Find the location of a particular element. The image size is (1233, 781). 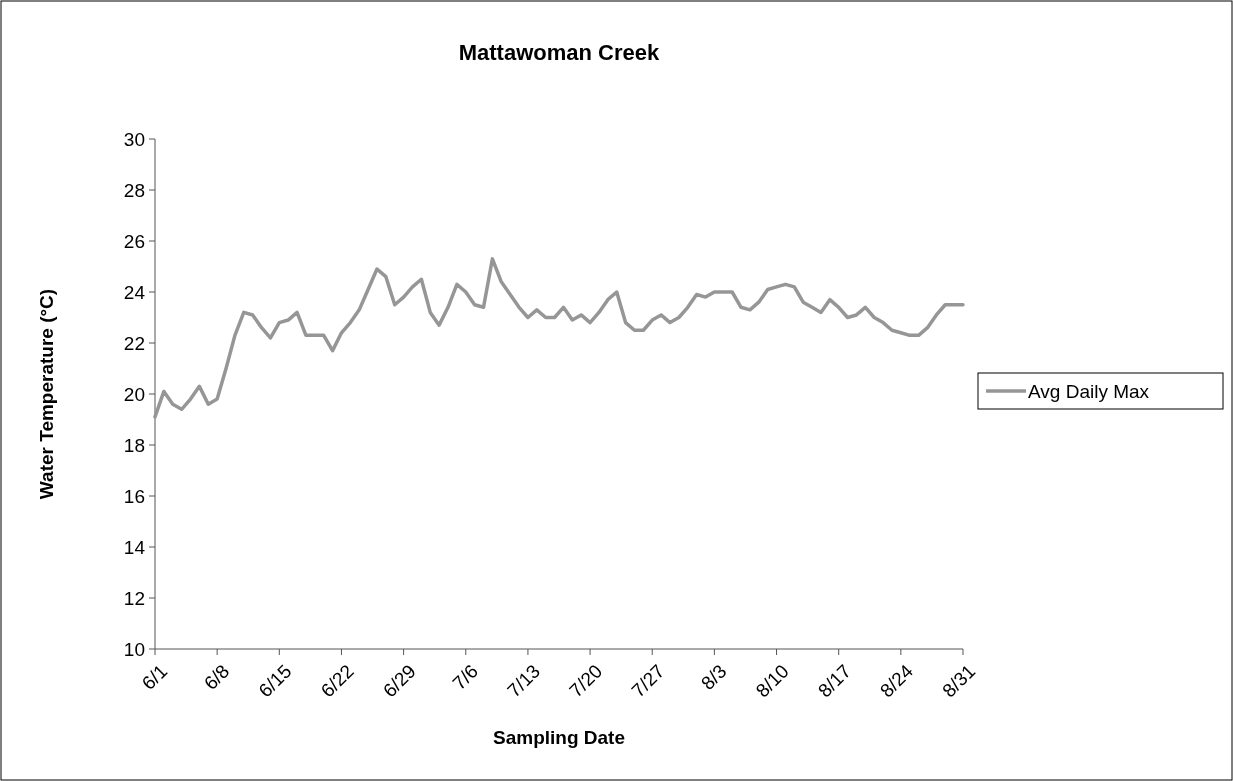

y-tick-label: 18 is located at coordinates (134, 445).